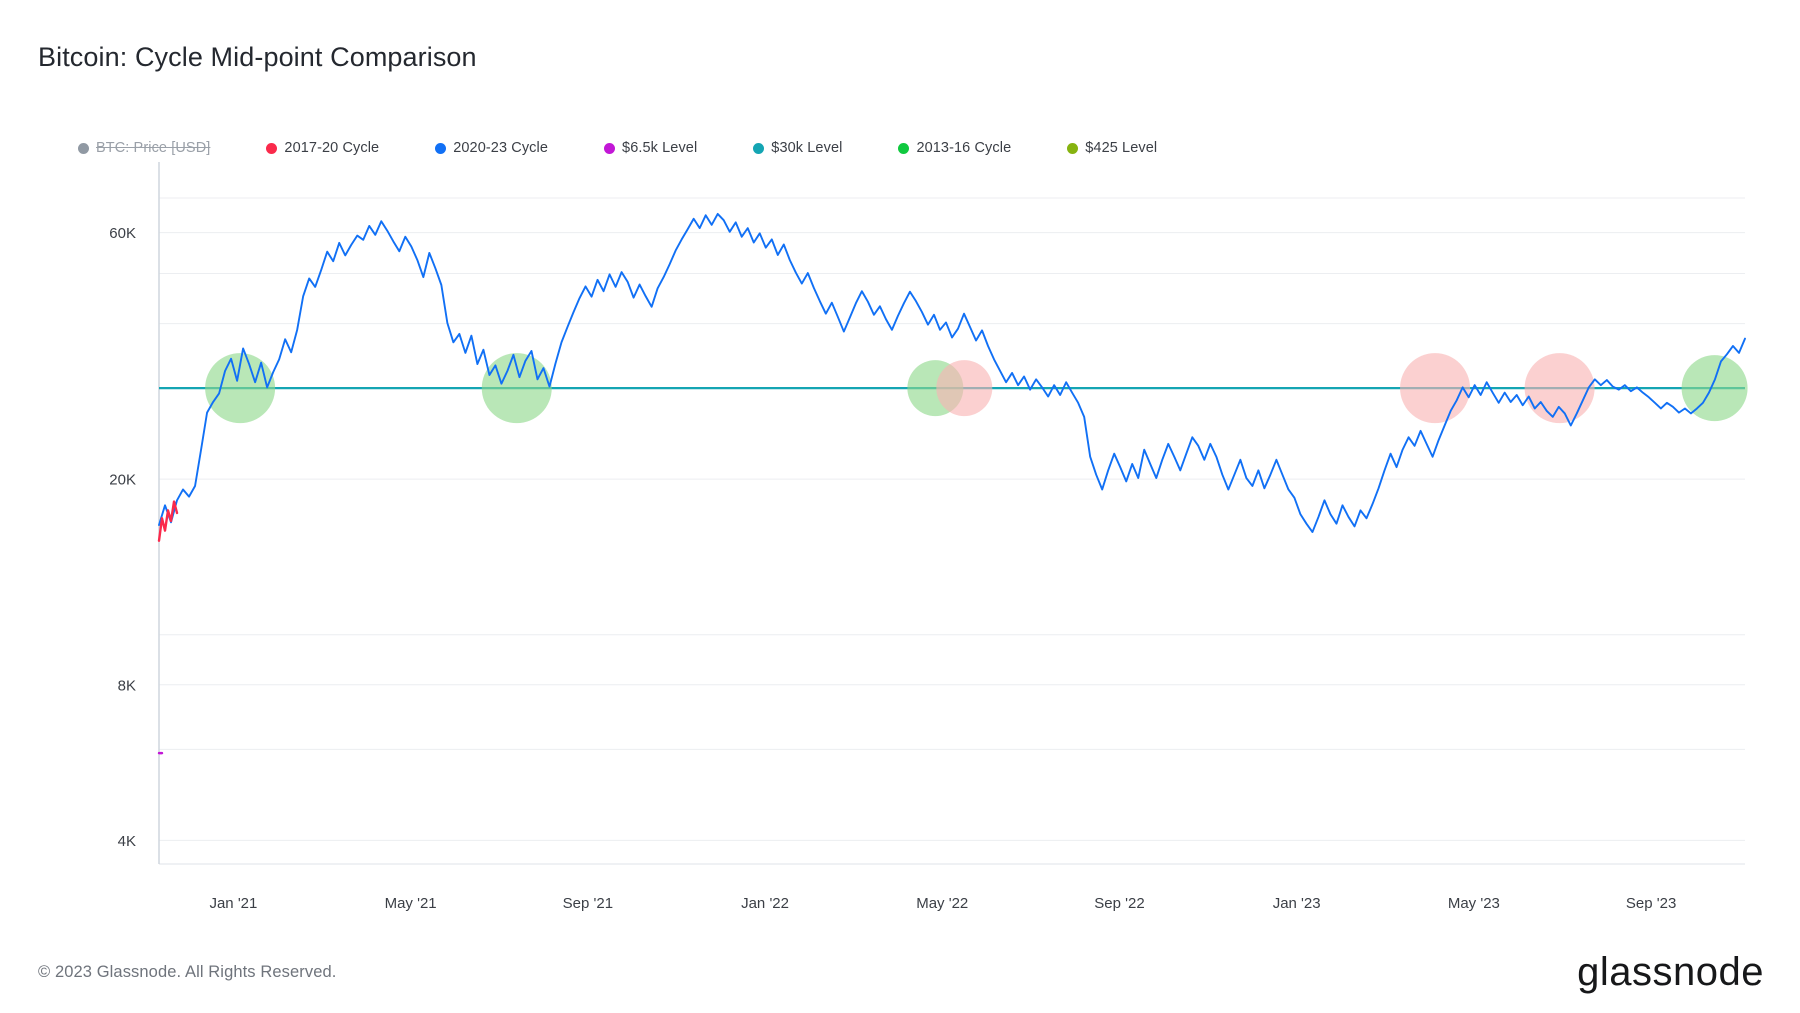 This screenshot has width=1800, height=1013. Describe the element at coordinates (1119, 903) in the screenshot. I see `x-tick-label-5: Sep '22` at that location.